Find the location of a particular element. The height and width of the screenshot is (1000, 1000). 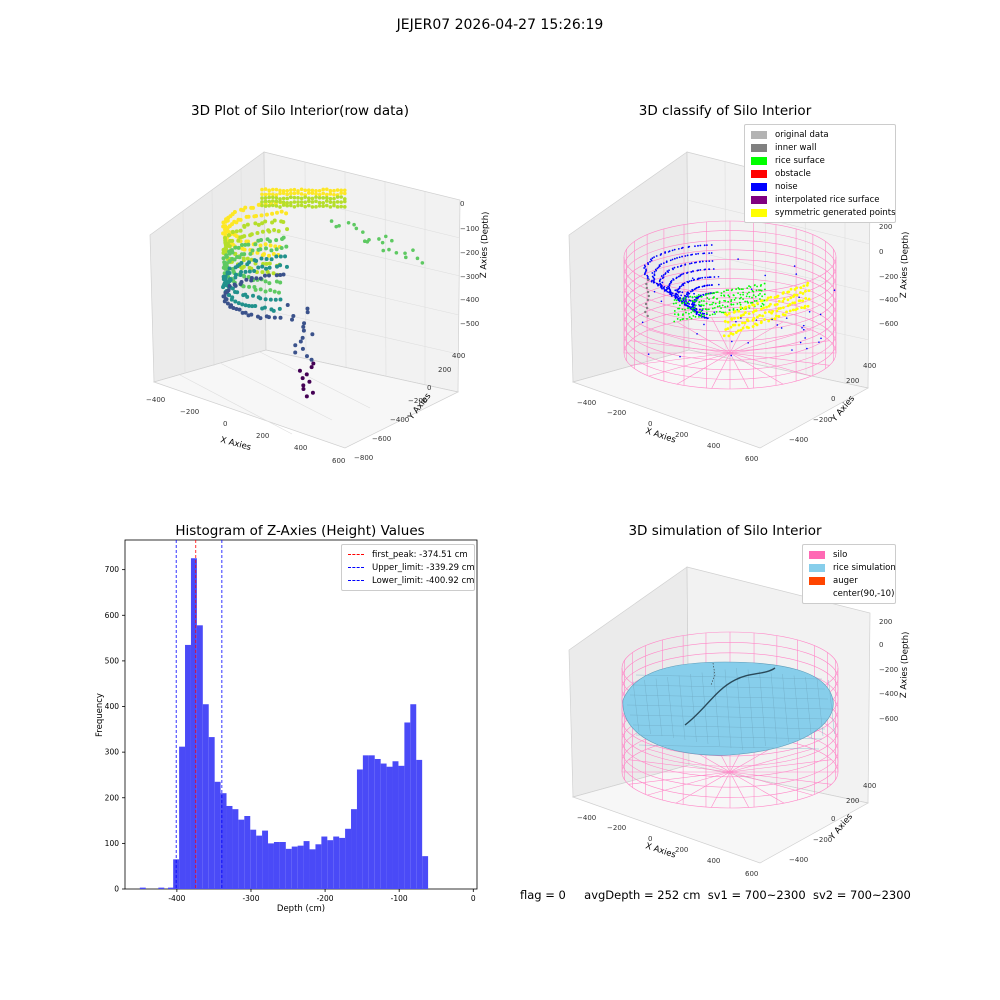

legend-item-lower-limit: Lower_limit: -400.92 cm is located at coordinates (411, 580).